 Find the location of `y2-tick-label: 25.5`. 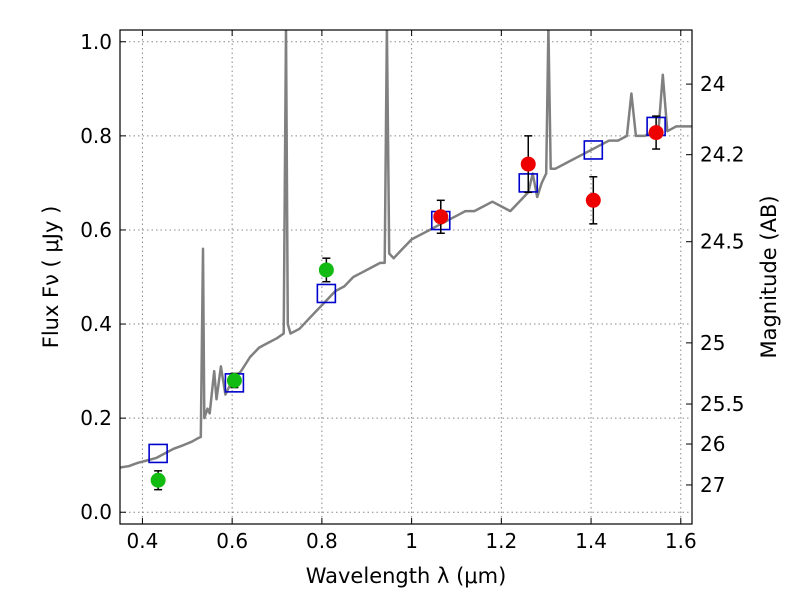

y2-tick-label: 25.5 is located at coordinates (722, 404).